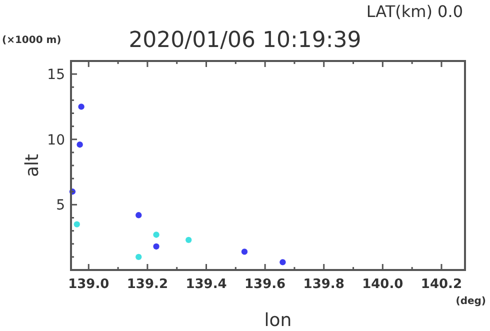 Image resolution: width=490 pixels, height=331 pixels. Describe the element at coordinates (471, 301) in the screenshot. I see `text: (deg)` at that location.